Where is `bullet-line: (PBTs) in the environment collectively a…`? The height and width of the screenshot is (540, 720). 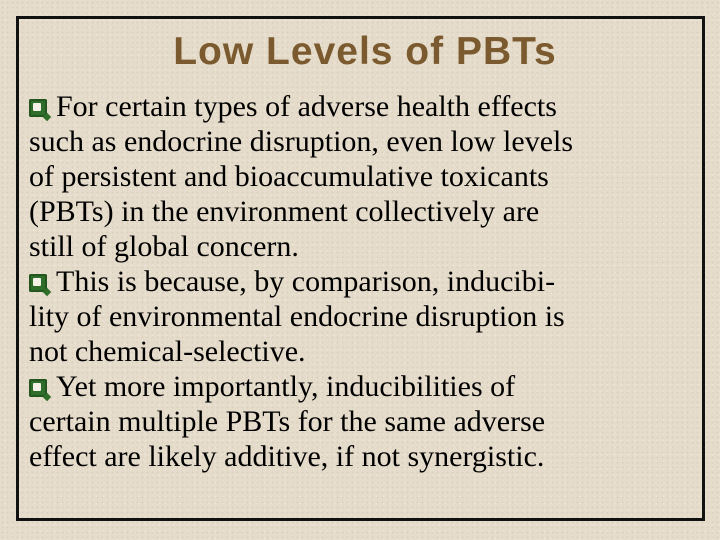 bullet-line: (PBTs) in the environment collectively a… is located at coordinates (284, 211).